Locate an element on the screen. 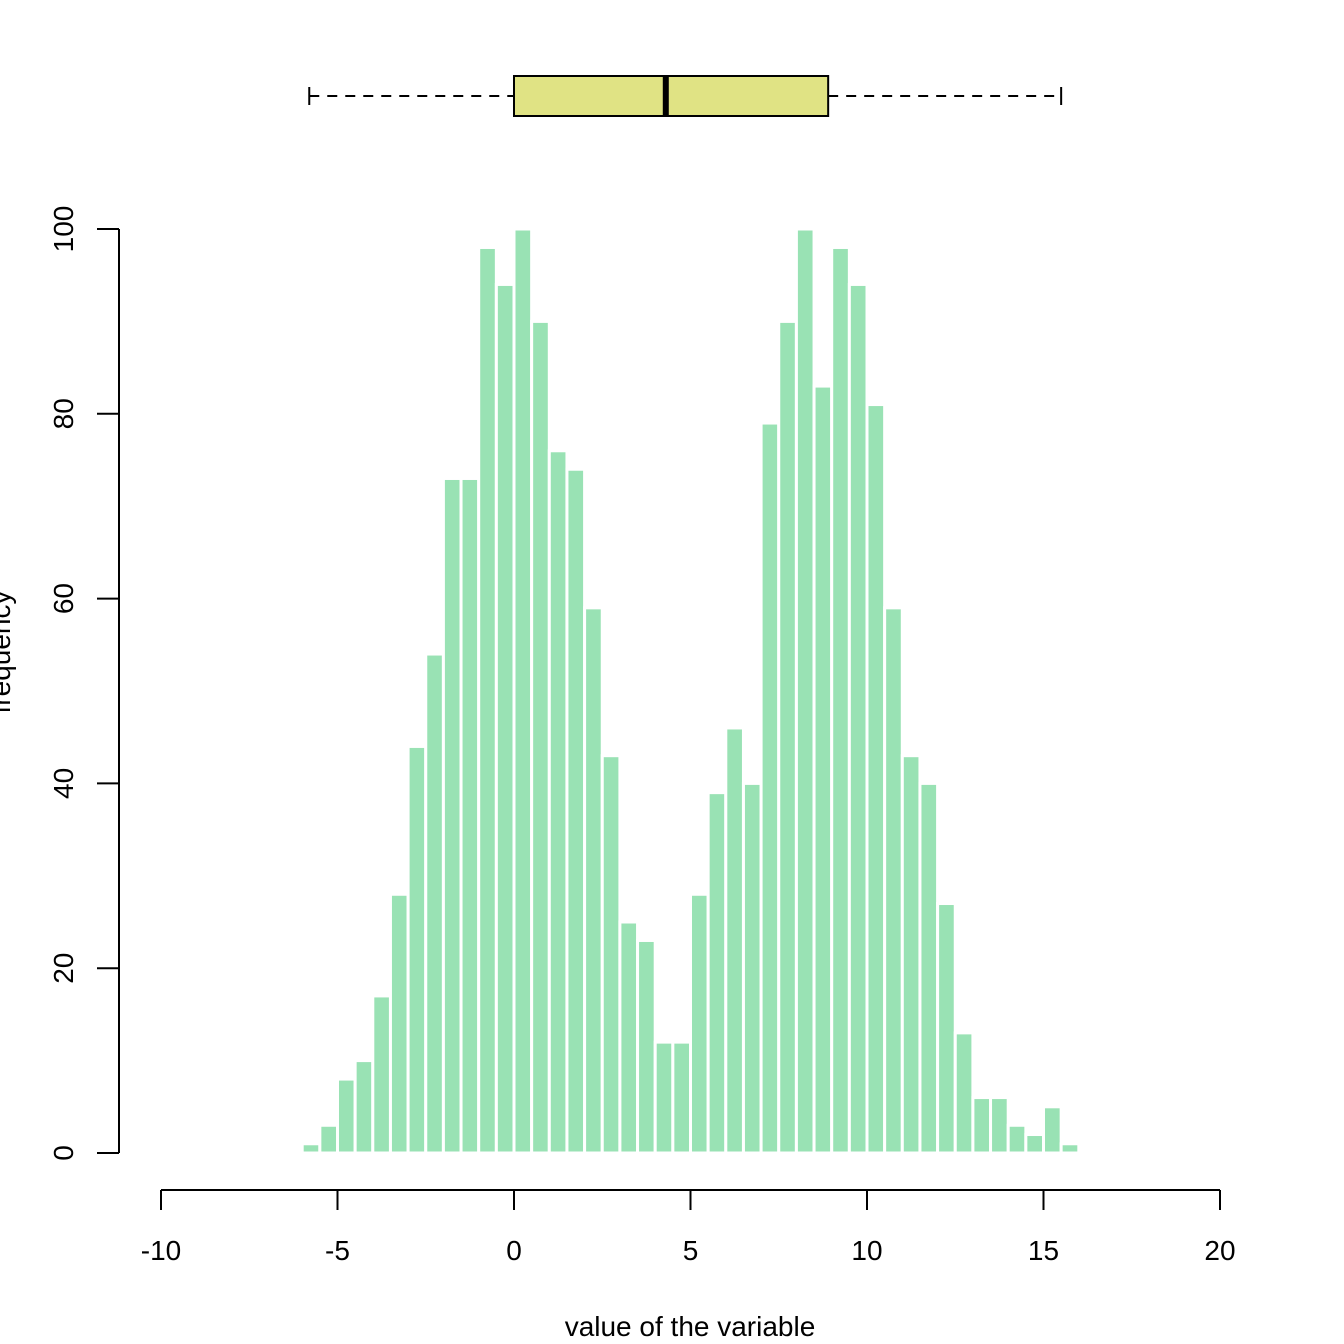 This screenshot has height=1344, width=1344. boxplot is located at coordinates (685, 96).